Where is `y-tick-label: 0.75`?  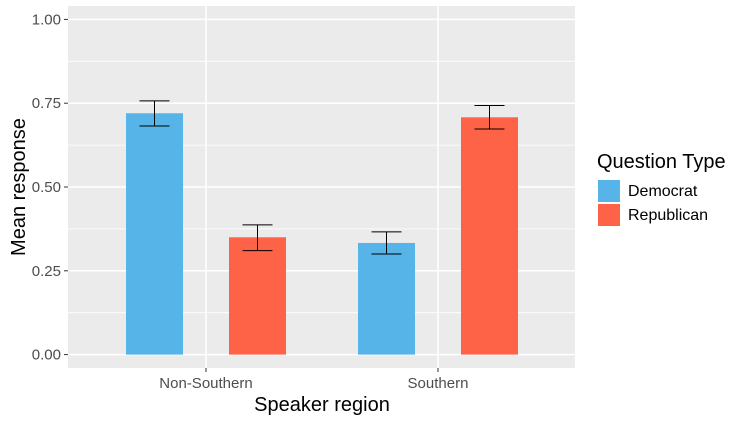 y-tick-label: 0.75 is located at coordinates (46, 103).